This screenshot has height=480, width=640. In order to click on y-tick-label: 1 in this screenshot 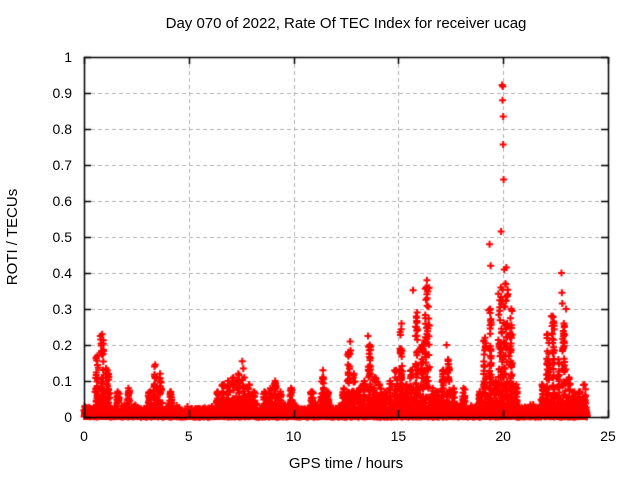, I will do `click(68, 57)`.